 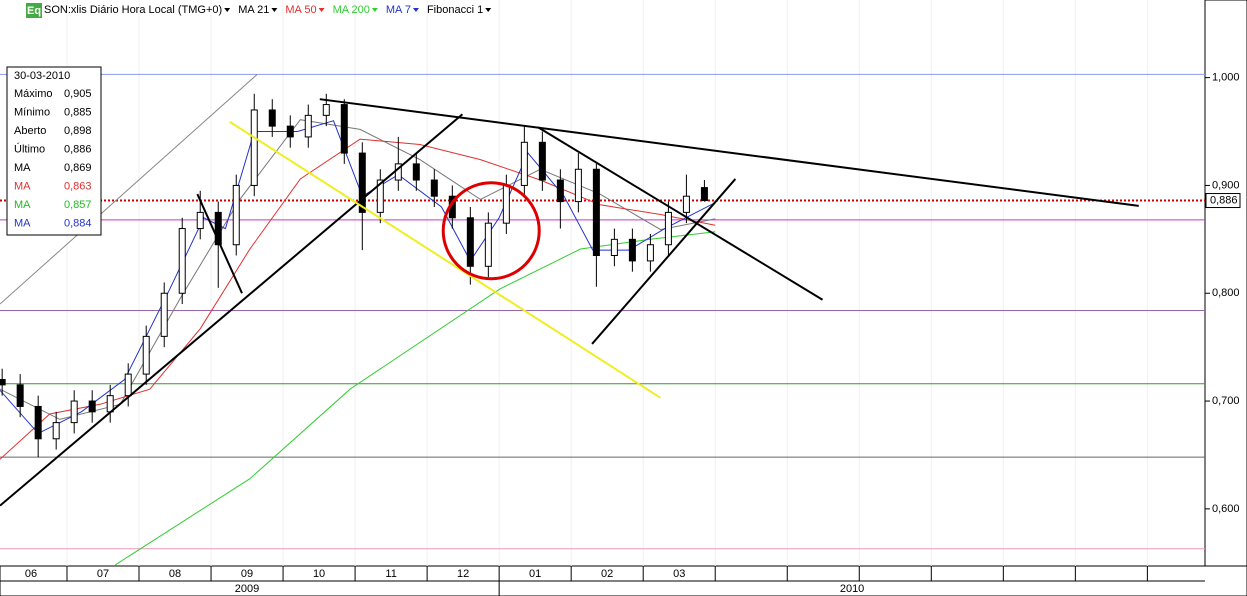 I want to click on info-label: Mínimo, so click(x=32, y=112).